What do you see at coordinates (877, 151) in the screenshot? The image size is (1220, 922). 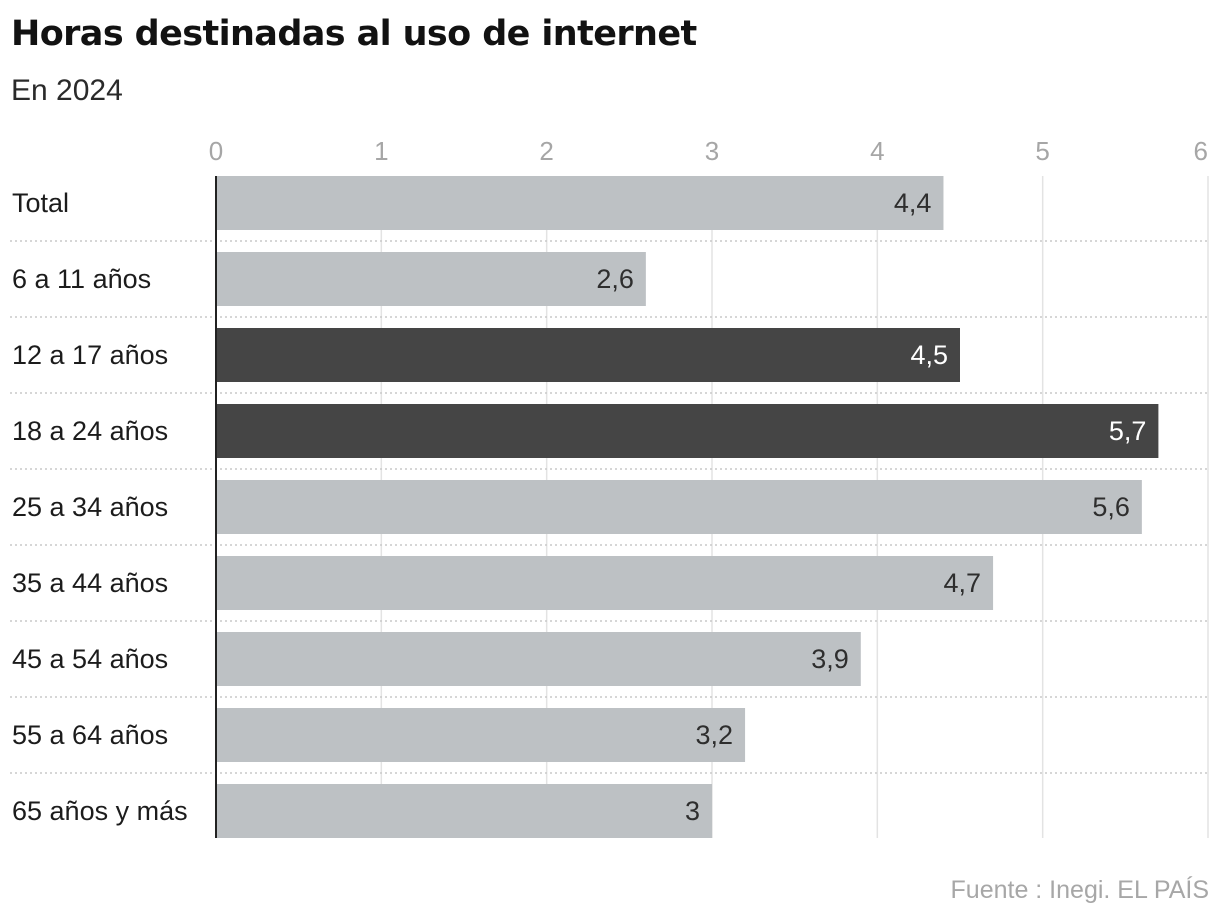 I see `x-tick-label: 4` at bounding box center [877, 151].